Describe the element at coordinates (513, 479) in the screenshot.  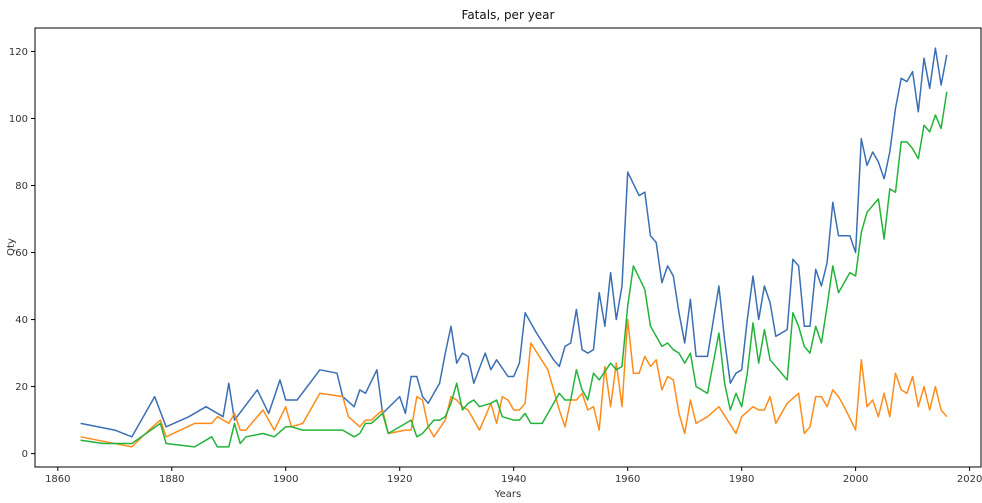
I see `x-tick-label: 1940` at that location.